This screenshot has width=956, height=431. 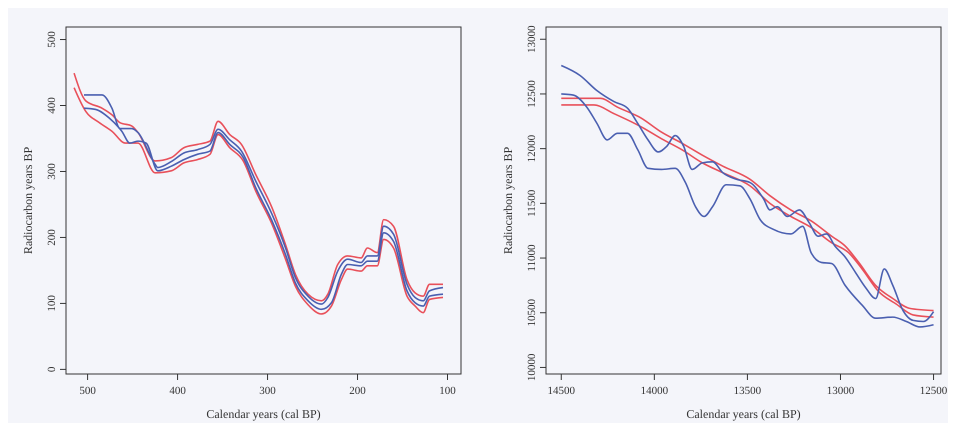 What do you see at coordinates (748, 391) in the screenshot?
I see `x-tick-label: 13500` at bounding box center [748, 391].